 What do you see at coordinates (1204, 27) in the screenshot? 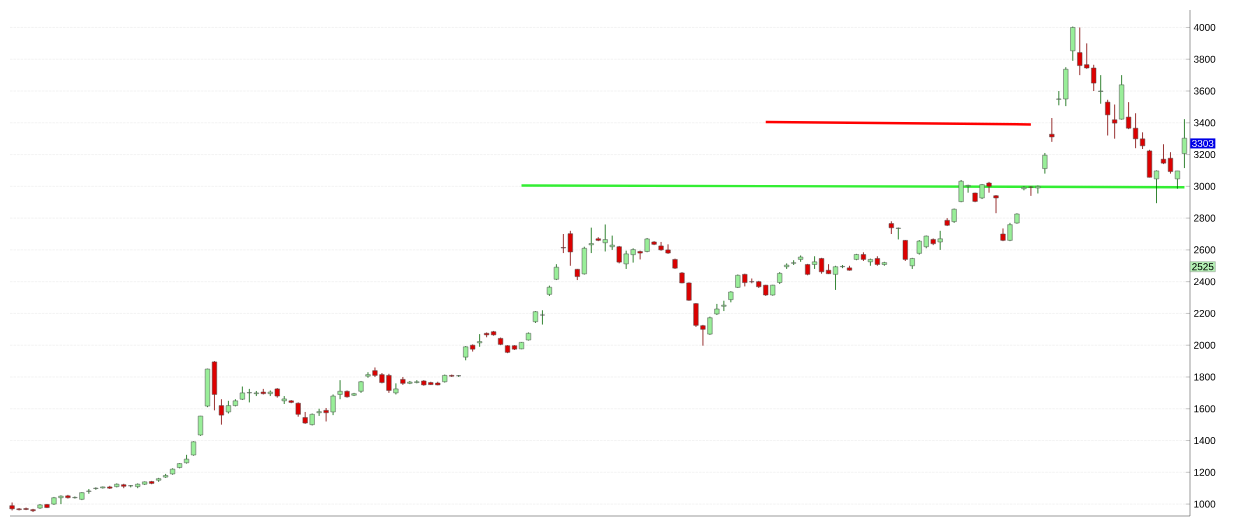
I see `y-tick-label: 4000` at bounding box center [1204, 27].